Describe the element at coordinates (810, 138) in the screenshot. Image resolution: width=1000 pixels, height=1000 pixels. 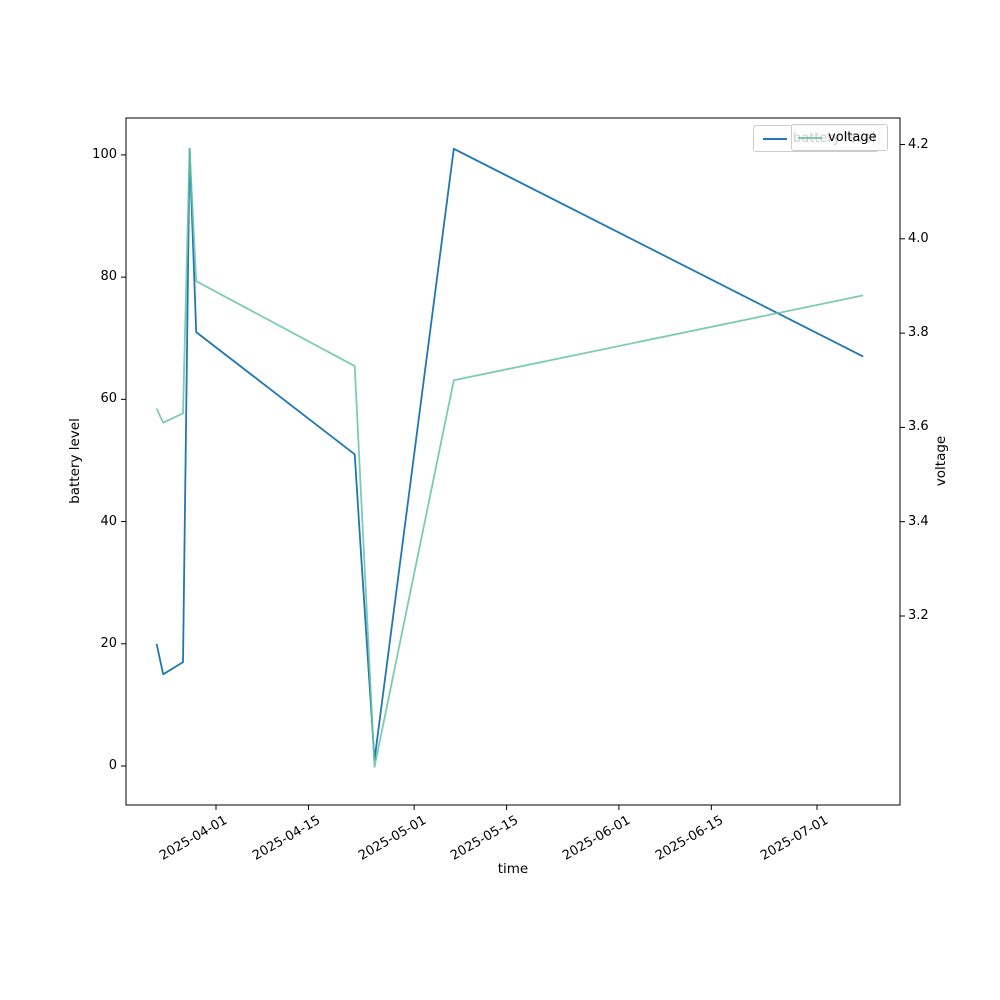
I see `legend-line-sample-voltage` at that location.